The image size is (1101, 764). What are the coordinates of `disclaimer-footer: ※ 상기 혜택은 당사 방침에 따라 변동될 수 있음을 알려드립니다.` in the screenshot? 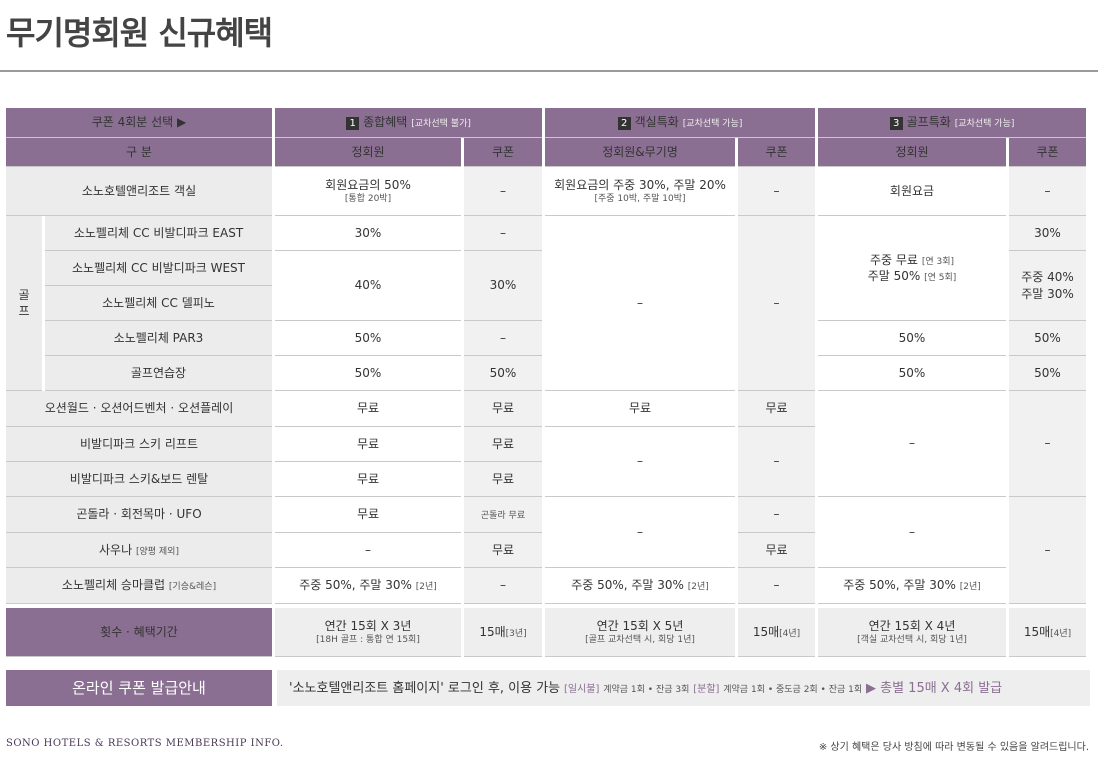 It's located at (953, 747).